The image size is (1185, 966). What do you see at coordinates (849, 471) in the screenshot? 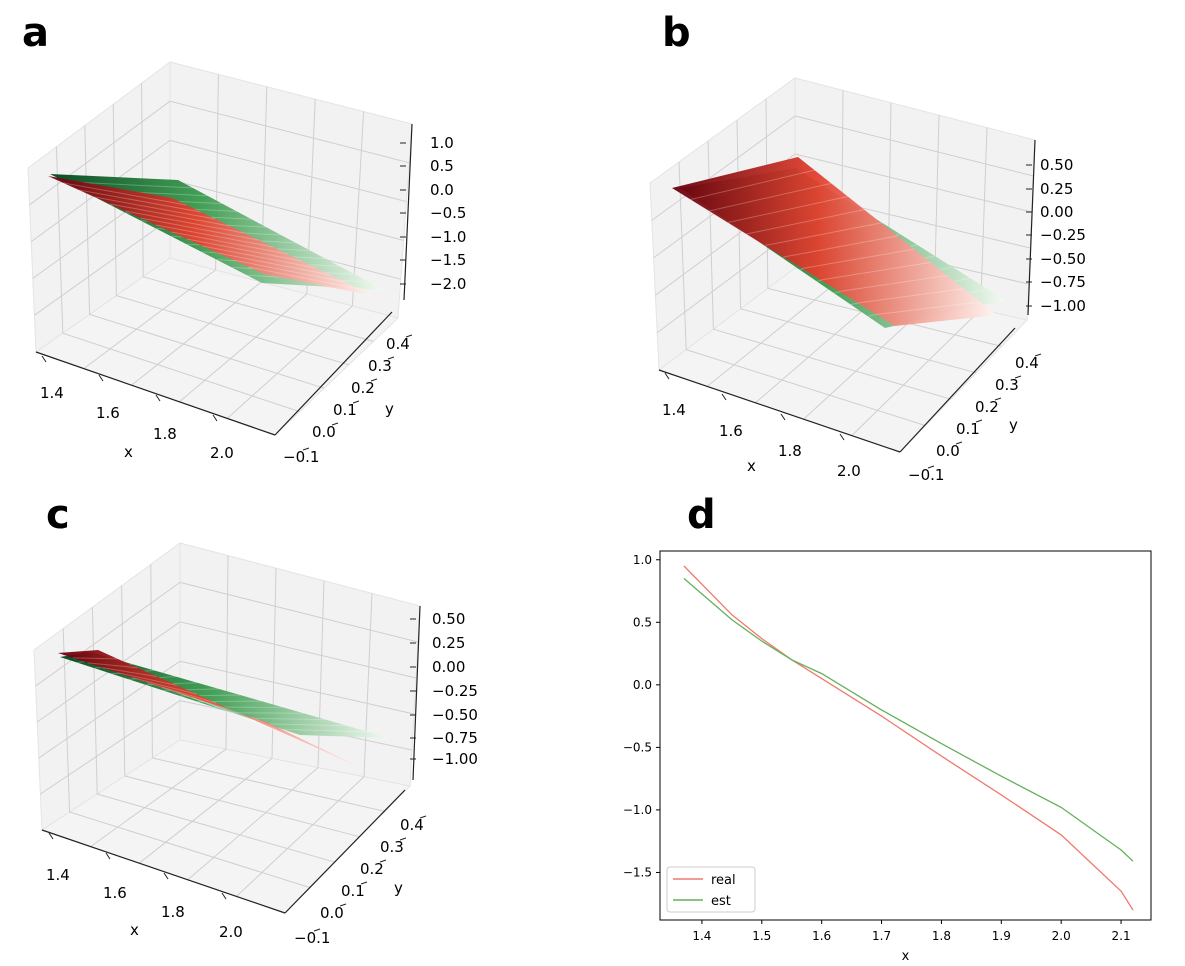
I see `x-tick-label: 2.0` at bounding box center [849, 471].